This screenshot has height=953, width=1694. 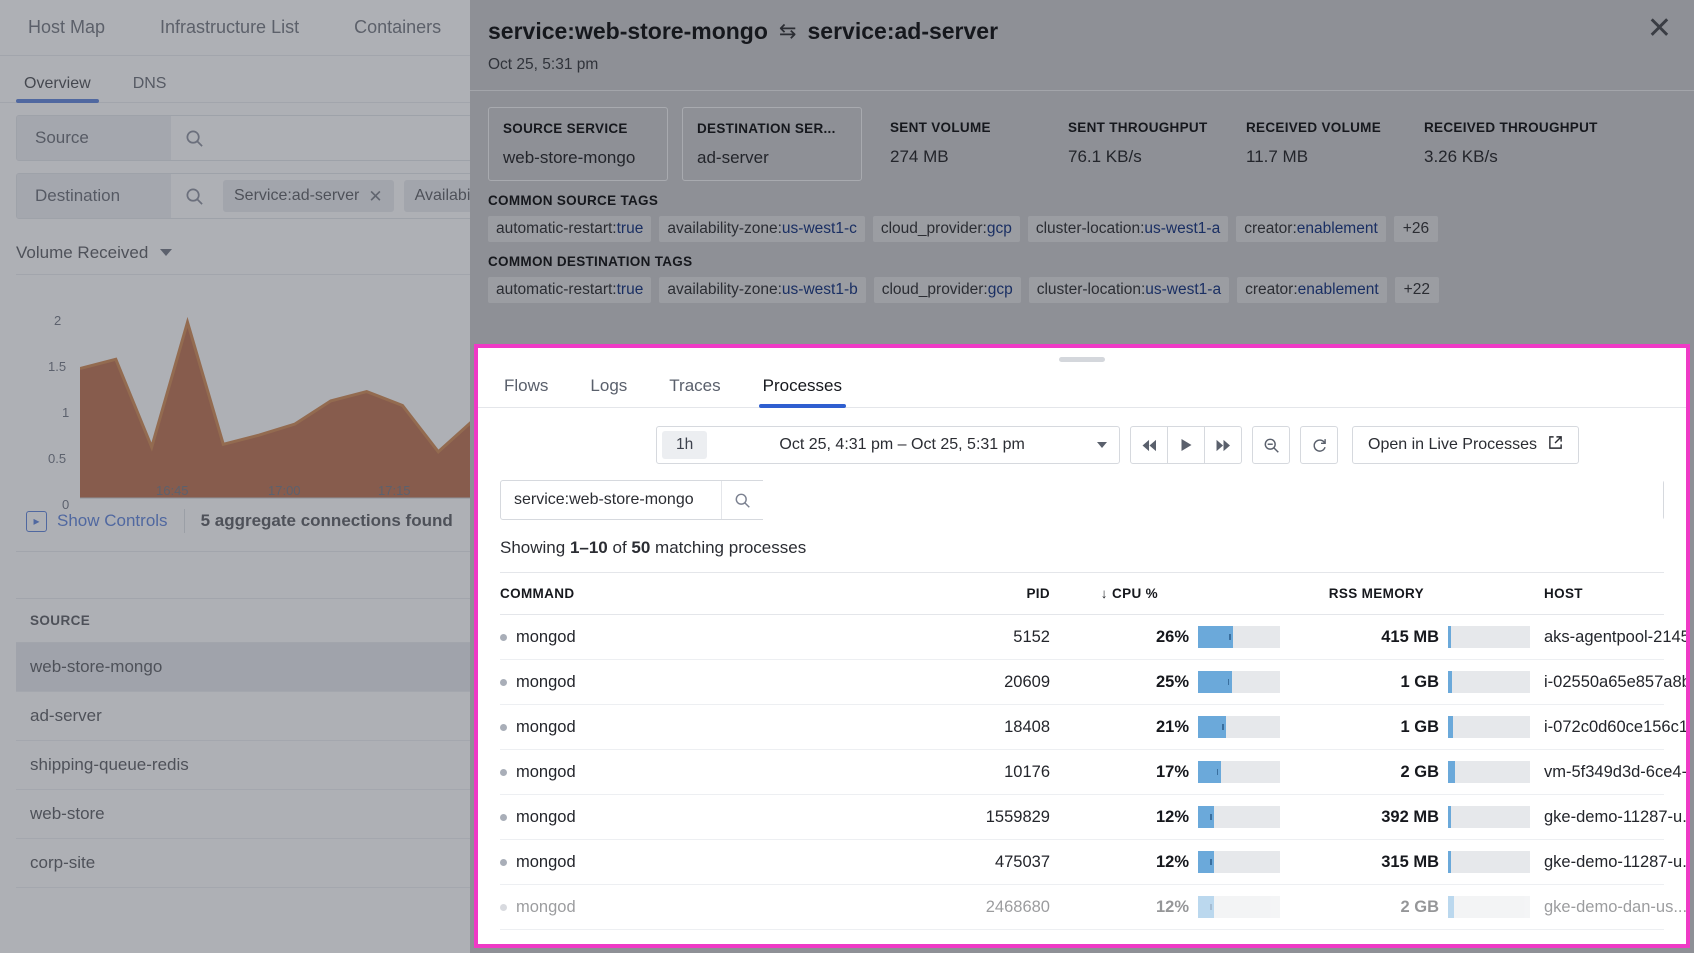 What do you see at coordinates (1311, 229) in the screenshot?
I see `source-tag: creator:enablement` at bounding box center [1311, 229].